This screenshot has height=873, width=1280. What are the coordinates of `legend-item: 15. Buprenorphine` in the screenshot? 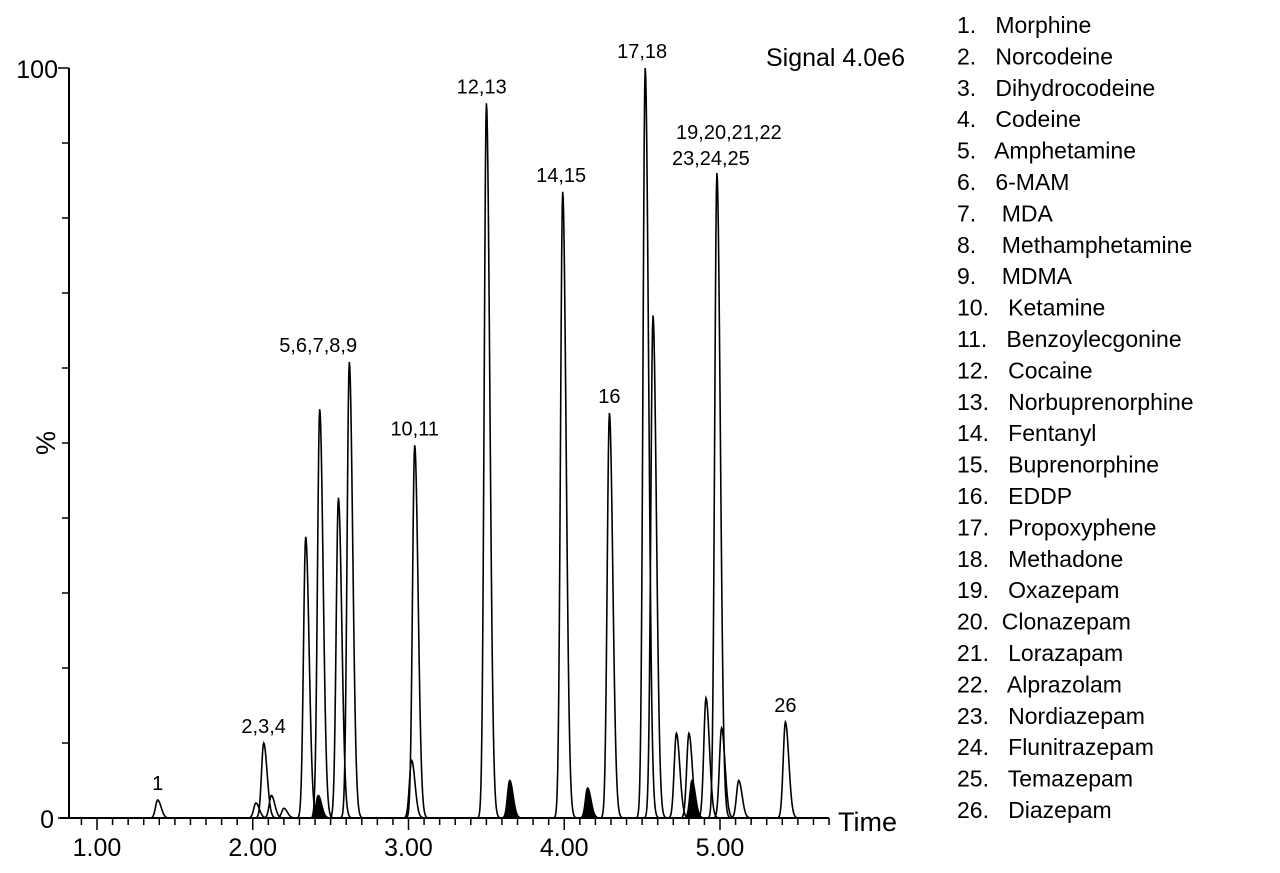 It's located at (1058, 465).